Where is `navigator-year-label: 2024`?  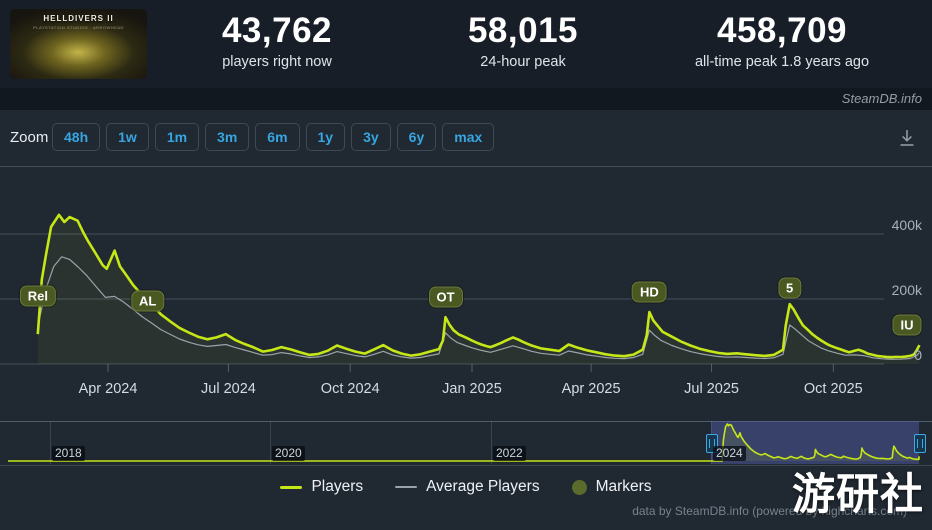
navigator-year-label: 2024 is located at coordinates (729, 453).